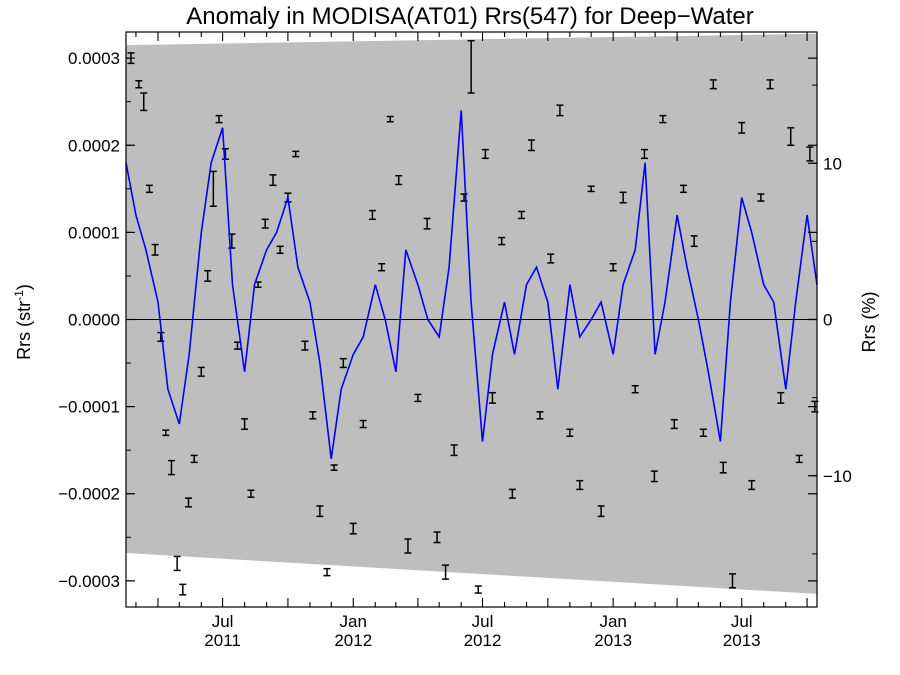 The height and width of the screenshot is (675, 900). Describe the element at coordinates (24, 287) in the screenshot. I see `y-axis-label-close: )` at that location.